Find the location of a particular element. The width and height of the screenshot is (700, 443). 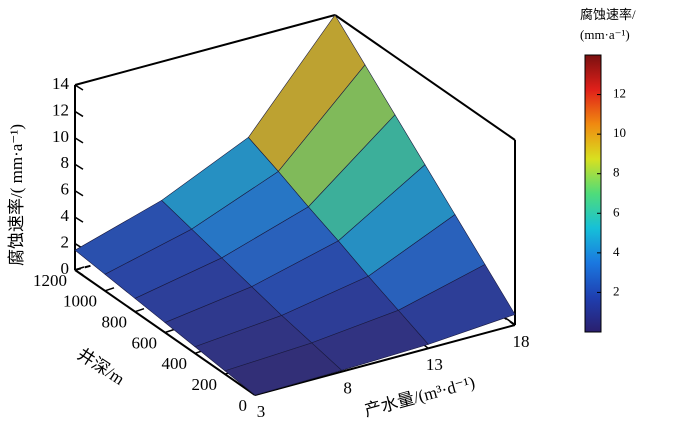

colorbar-tick-label: 4 is located at coordinates (616, 251).